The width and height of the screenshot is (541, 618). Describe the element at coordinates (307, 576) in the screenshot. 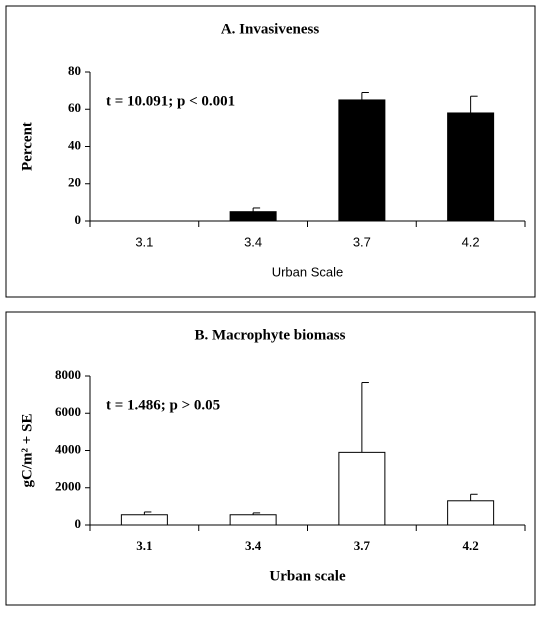

I see `x-axis-label: Urban scale` at that location.